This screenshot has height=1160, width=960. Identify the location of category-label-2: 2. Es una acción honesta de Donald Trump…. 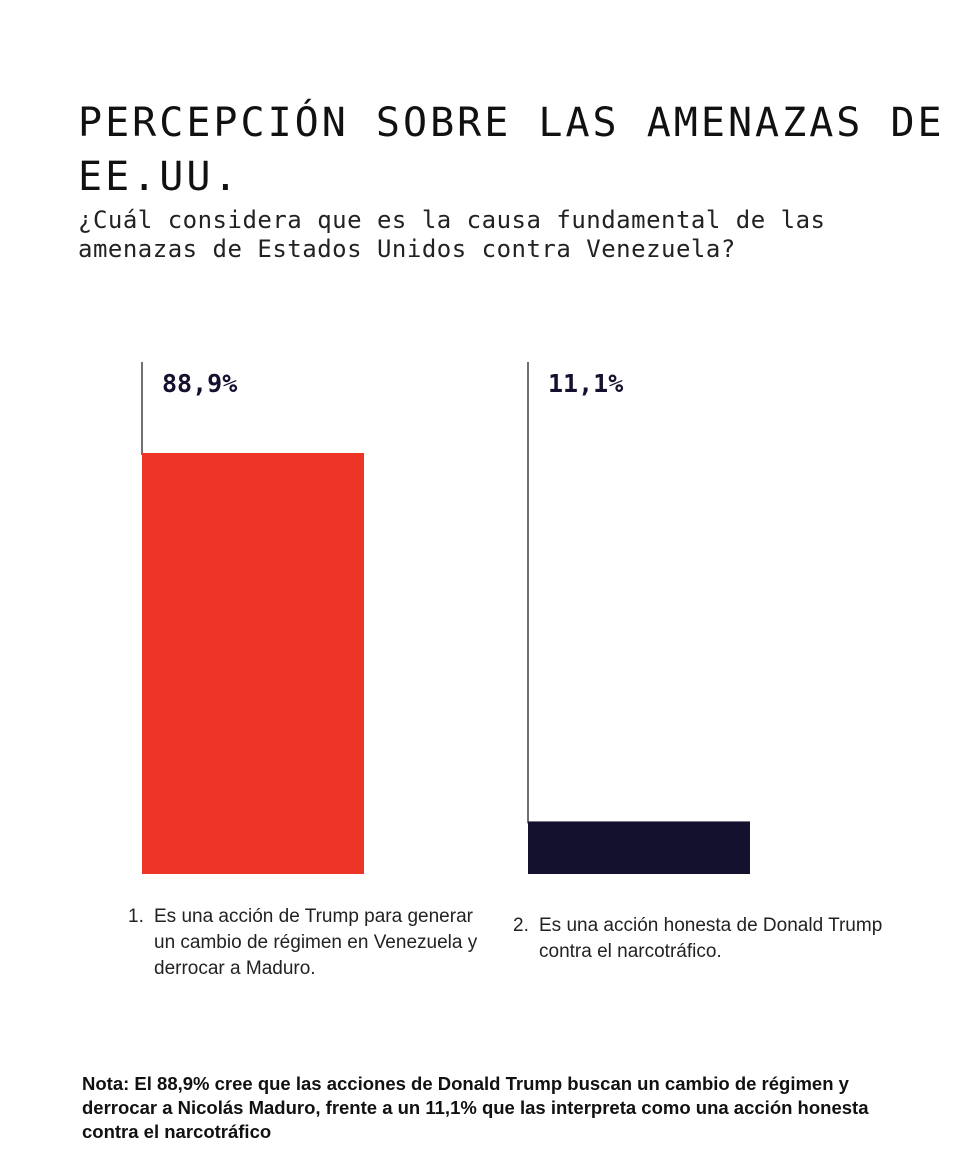
(713, 939).